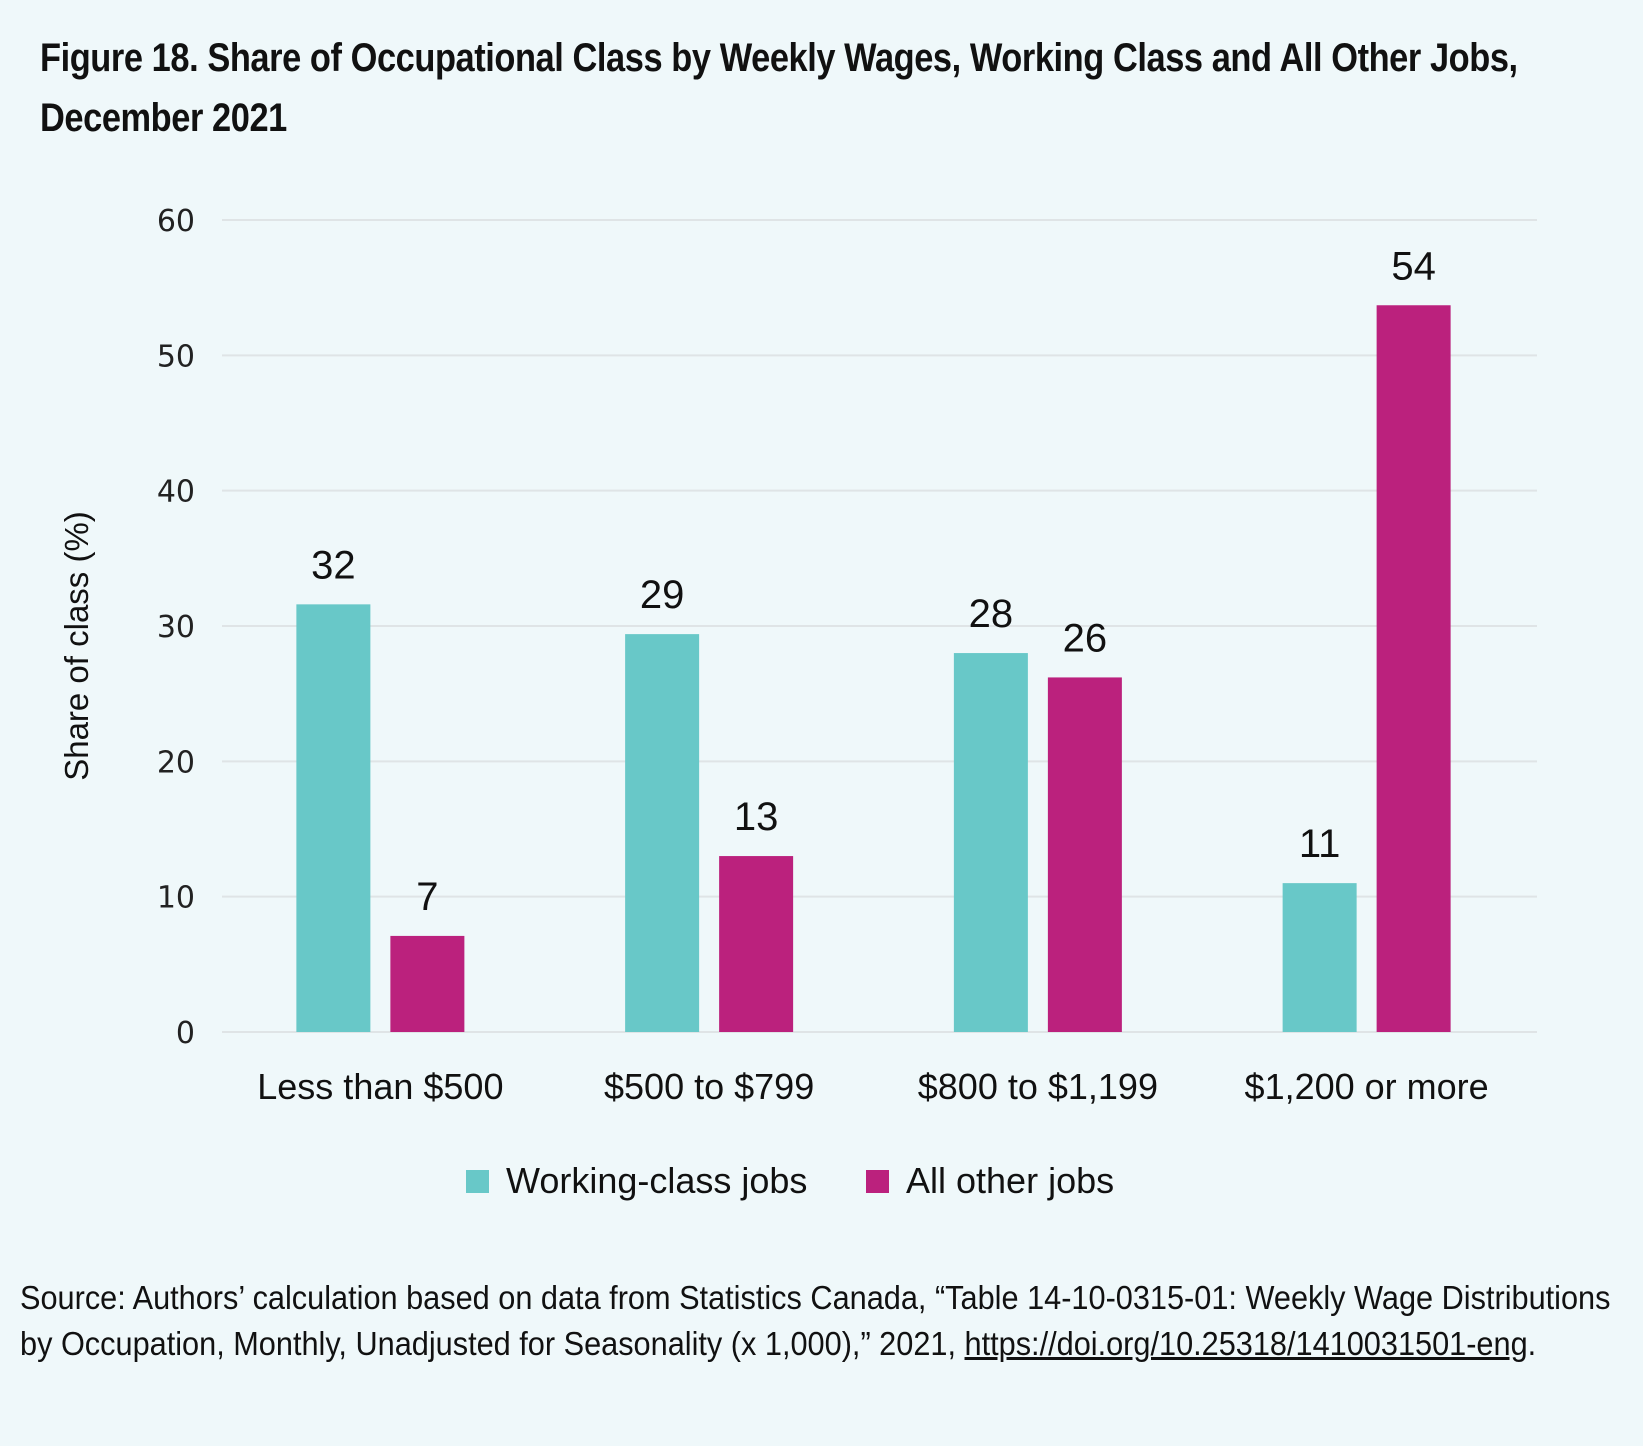  What do you see at coordinates (76, 646) in the screenshot?
I see `y-axis-label: Share of class (%)` at bounding box center [76, 646].